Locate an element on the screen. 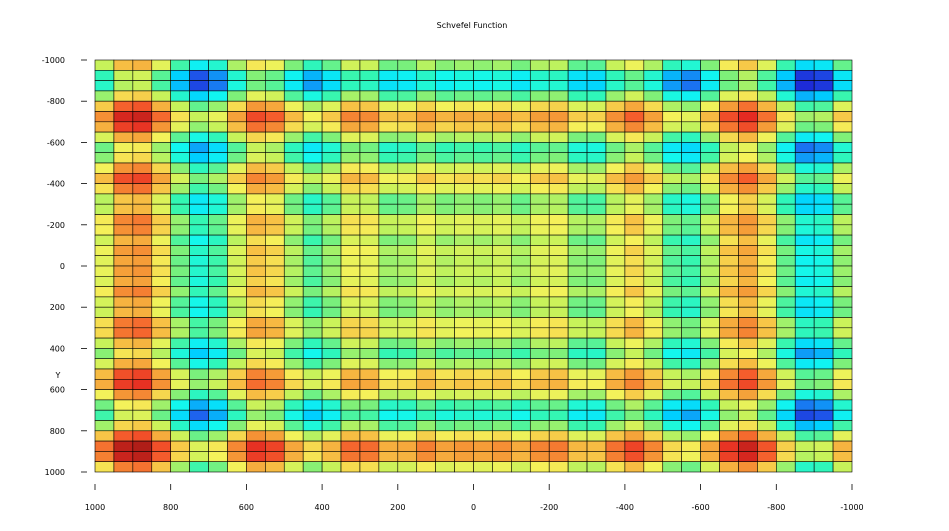 Image resolution: width=949 pixels, height=531 pixels. x-tick-label: 800 is located at coordinates (170, 507).